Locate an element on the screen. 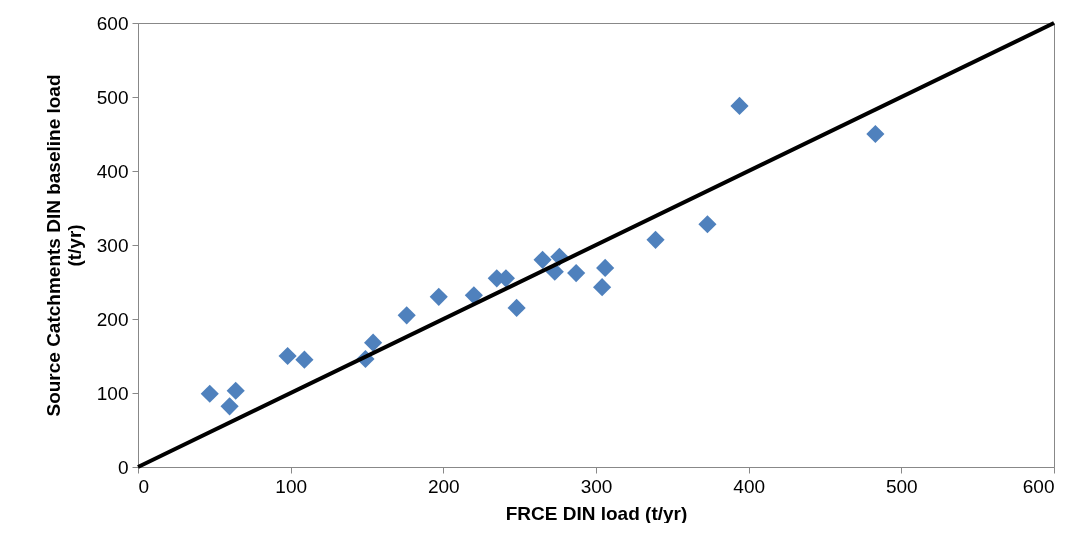 This screenshot has width=1079, height=556. x-tick-label: 300 is located at coordinates (596, 486).